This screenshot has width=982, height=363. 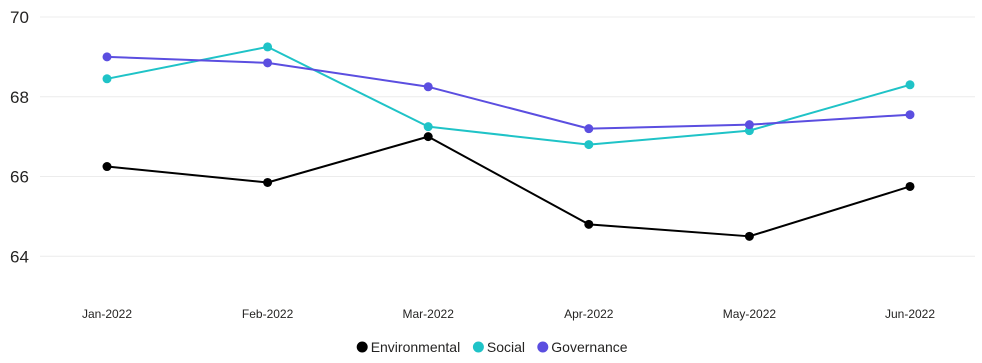 What do you see at coordinates (268, 314) in the screenshot?
I see `x-tick-label: Feb-2022` at bounding box center [268, 314].